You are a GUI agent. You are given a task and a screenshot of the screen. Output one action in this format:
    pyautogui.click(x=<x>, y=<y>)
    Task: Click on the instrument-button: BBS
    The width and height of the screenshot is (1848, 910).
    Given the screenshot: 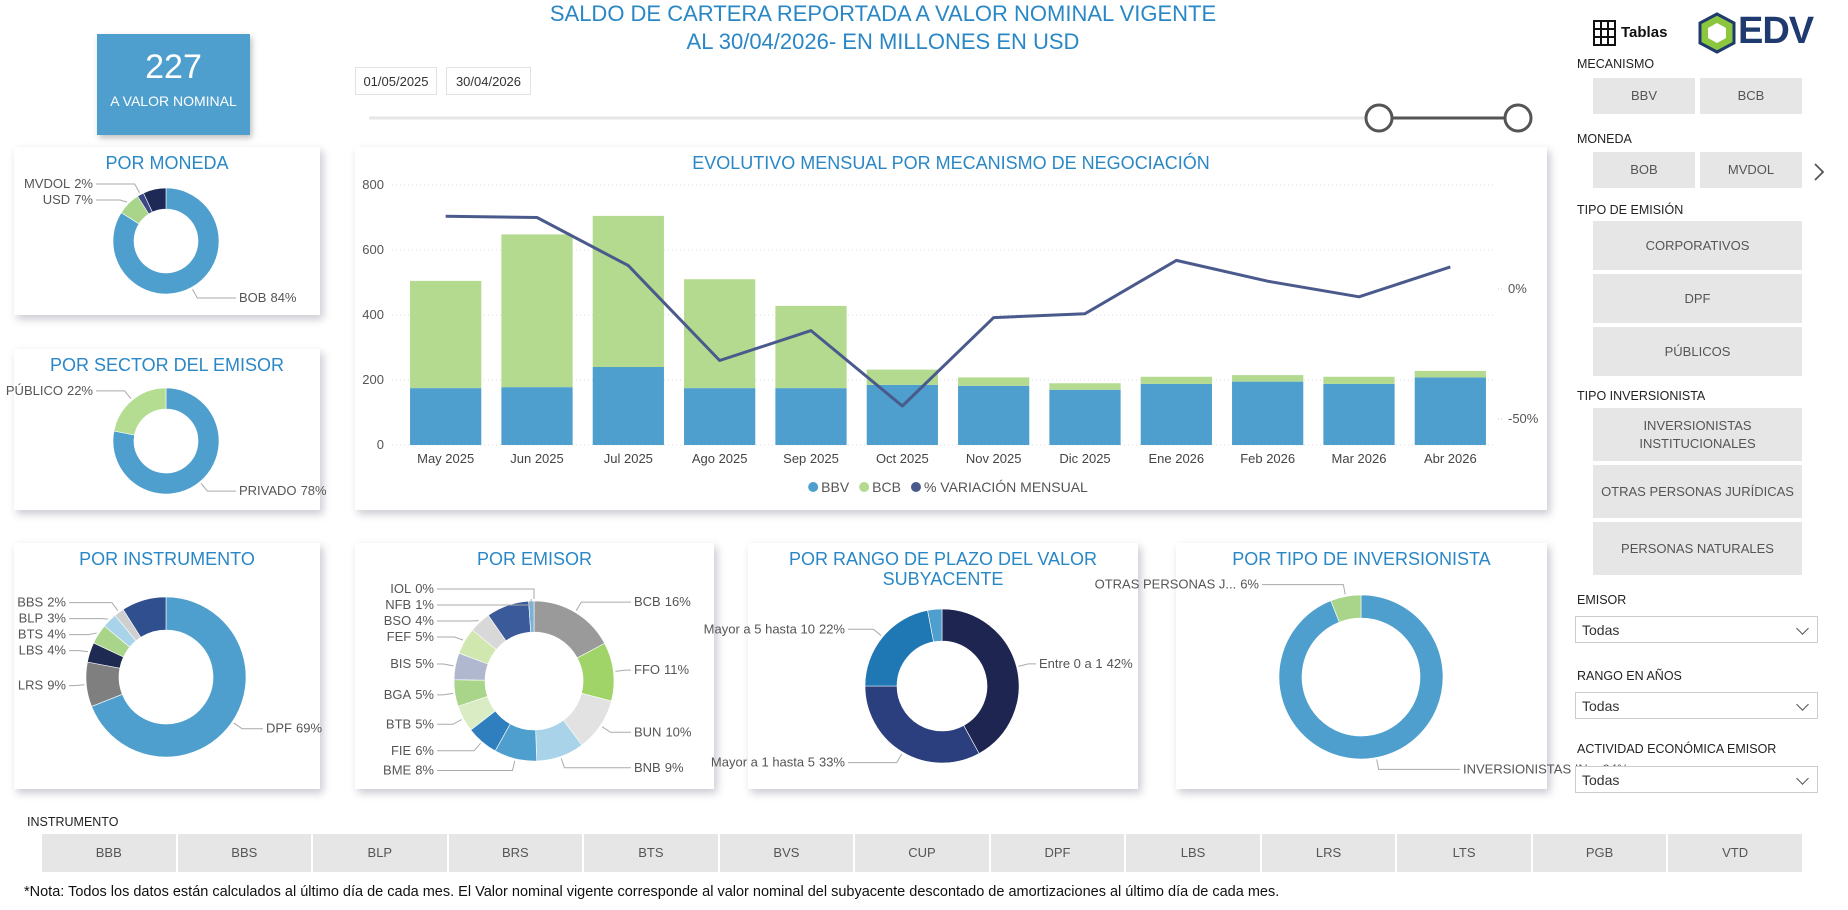 What is the action you would take?
    pyautogui.click(x=244, y=853)
    